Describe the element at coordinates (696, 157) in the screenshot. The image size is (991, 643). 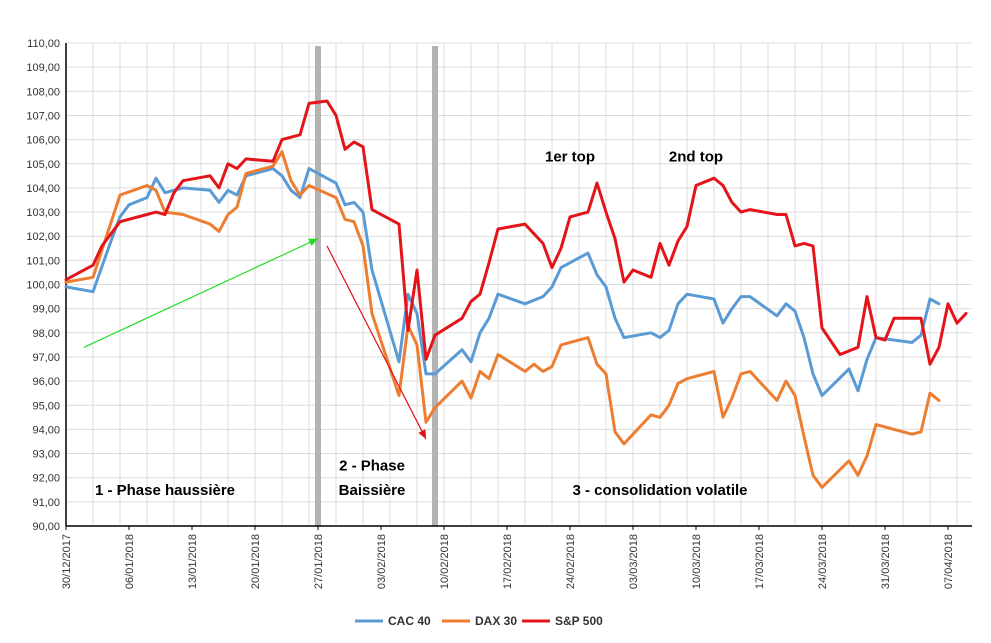
I see `phase-annotation: 2nd top` at that location.